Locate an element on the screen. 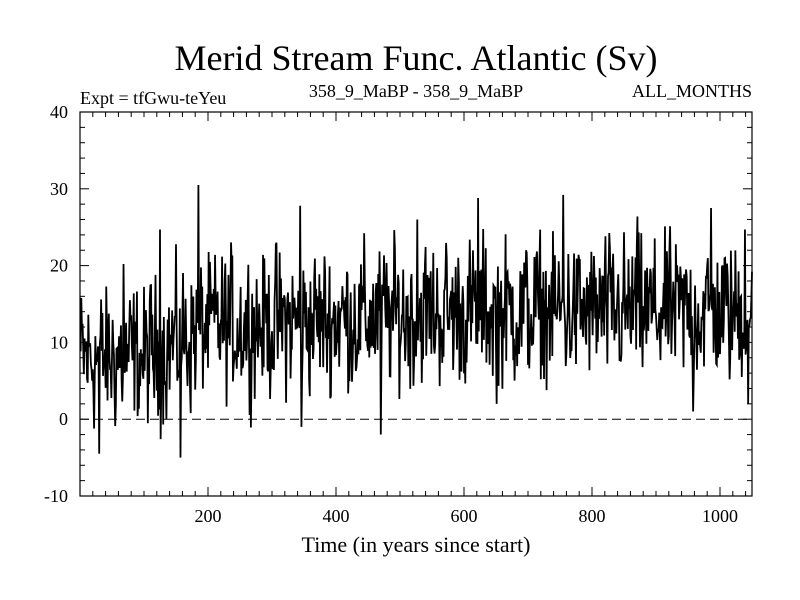  y-tick-label: 0 is located at coordinates (63, 419).